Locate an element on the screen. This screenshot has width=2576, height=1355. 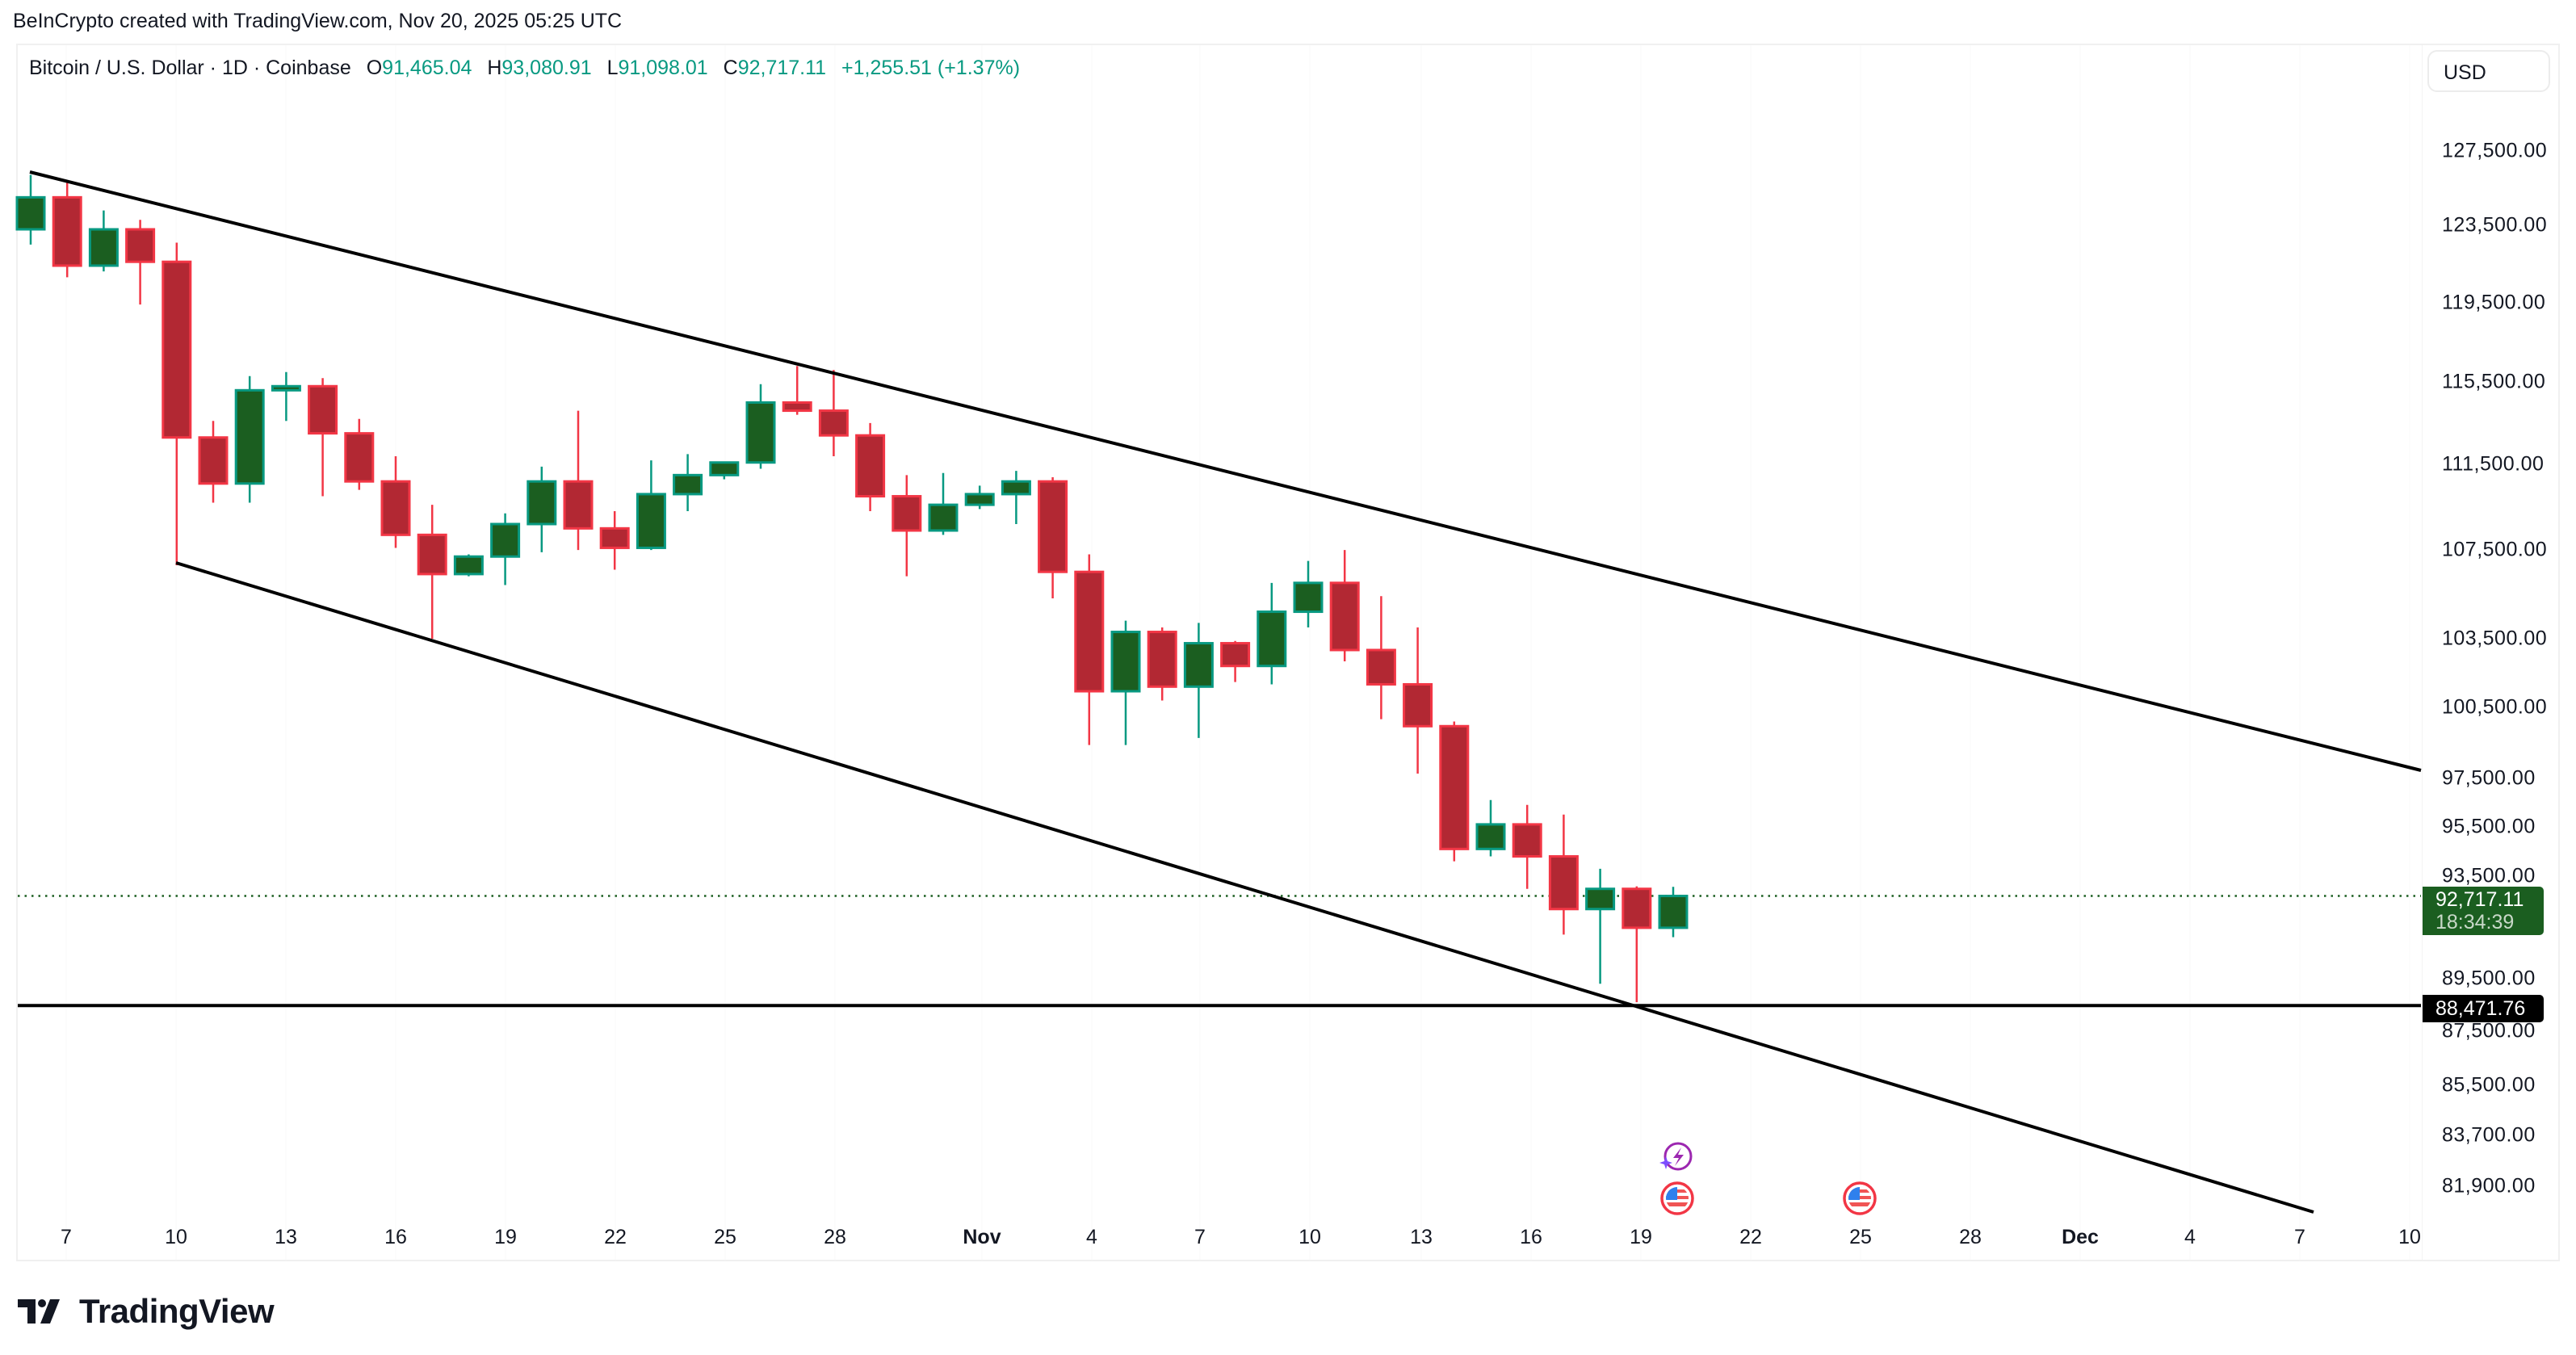
price-axis-label: 95,500.00 is located at coordinates (2489, 827).